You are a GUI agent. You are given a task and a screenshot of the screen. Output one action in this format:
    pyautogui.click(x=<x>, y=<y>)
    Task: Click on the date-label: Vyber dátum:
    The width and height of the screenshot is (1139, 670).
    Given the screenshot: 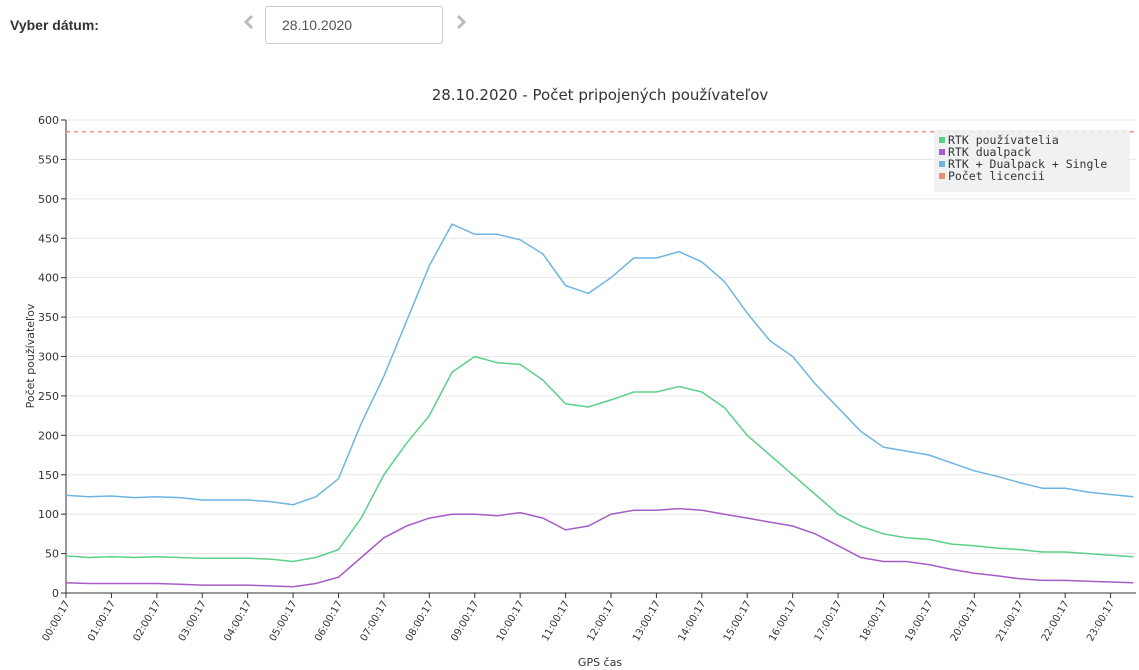 What is the action you would take?
    pyautogui.click(x=54, y=25)
    